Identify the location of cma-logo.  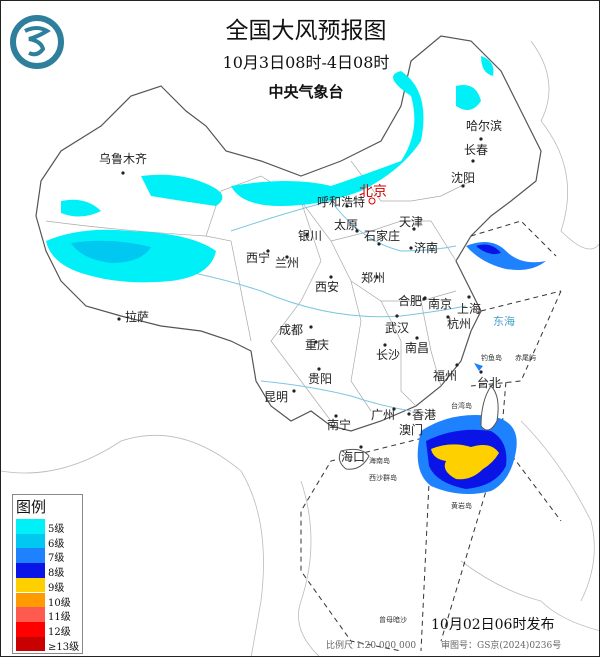
(37, 42).